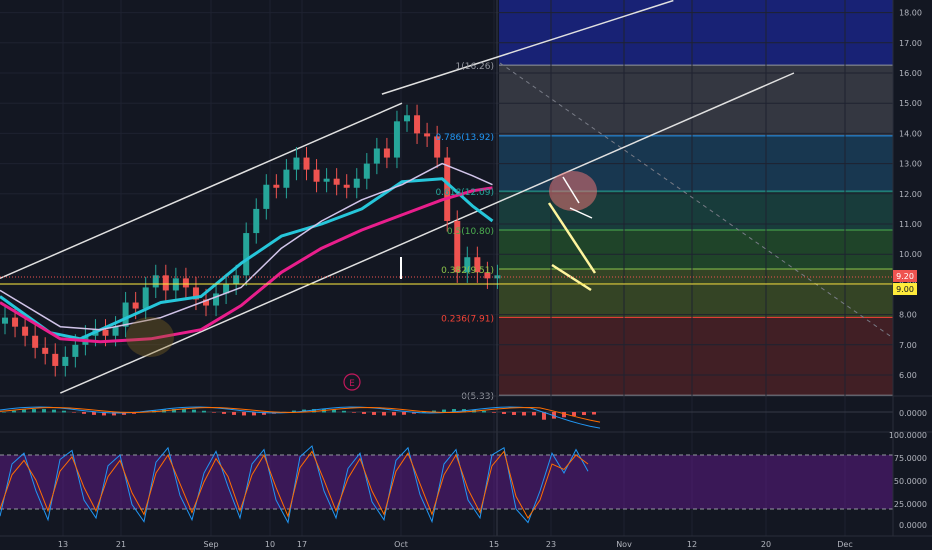 The width and height of the screenshot is (932, 550). Describe the element at coordinates (477, 397) in the screenshot. I see `fib-level-label: 0(5.33)` at that location.